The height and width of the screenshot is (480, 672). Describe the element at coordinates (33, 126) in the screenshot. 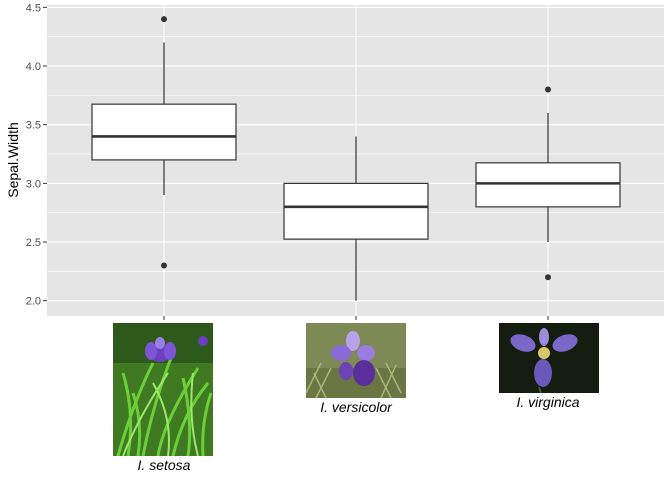

I see `y-tick-label: 3.5` at that location.